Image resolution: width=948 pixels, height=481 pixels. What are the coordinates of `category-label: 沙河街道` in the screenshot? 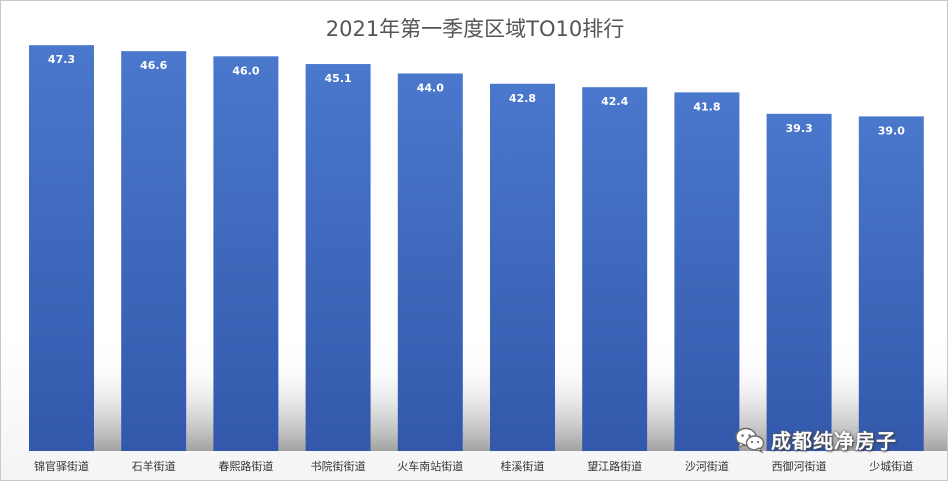 It's located at (707, 466).